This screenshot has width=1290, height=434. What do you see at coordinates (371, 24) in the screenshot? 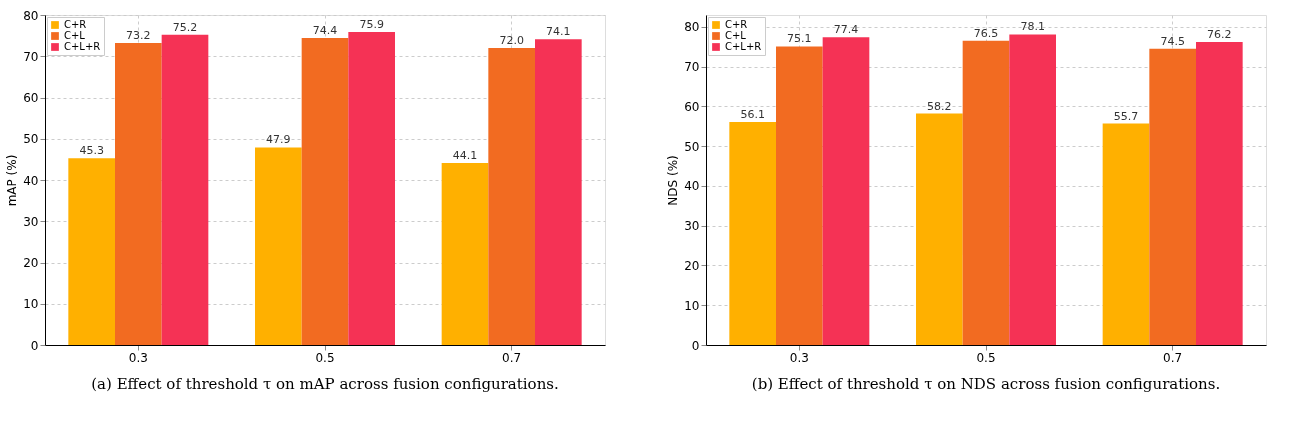
I see `data-label: 75.9` at bounding box center [371, 24].